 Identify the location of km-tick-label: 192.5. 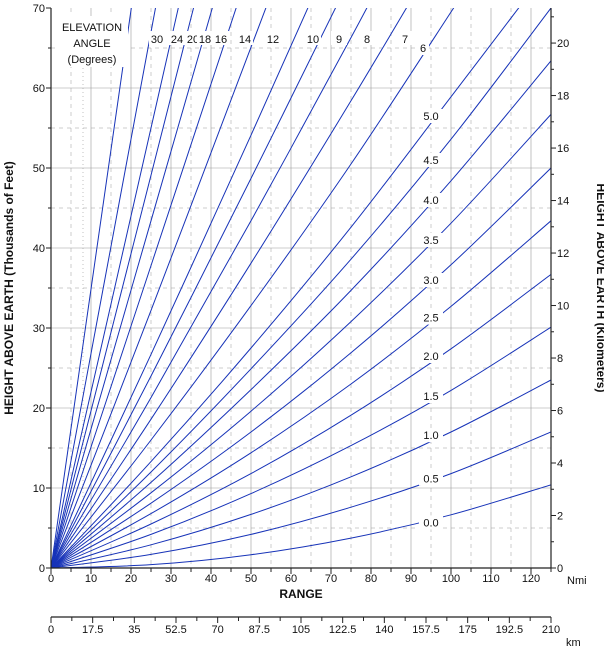
(510, 630).